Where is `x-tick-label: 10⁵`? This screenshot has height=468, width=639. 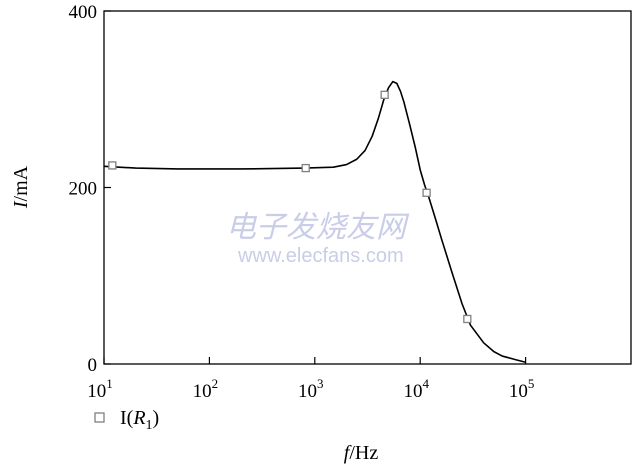
x-tick-label: 10⁵ is located at coordinates (522, 389).